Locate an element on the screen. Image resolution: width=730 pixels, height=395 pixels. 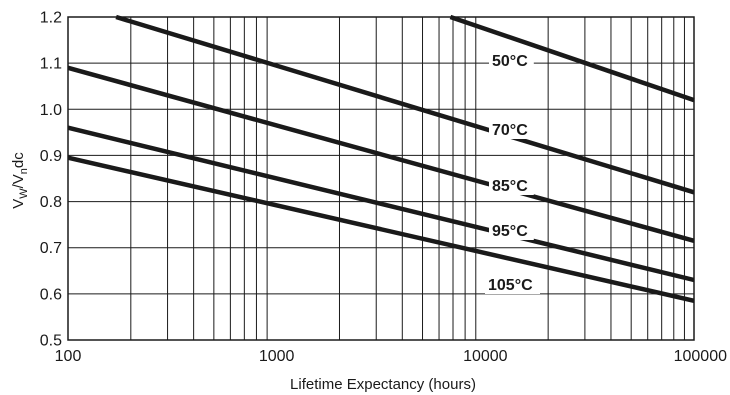
y-axis-label-tail: dc is located at coordinates (18, 160).